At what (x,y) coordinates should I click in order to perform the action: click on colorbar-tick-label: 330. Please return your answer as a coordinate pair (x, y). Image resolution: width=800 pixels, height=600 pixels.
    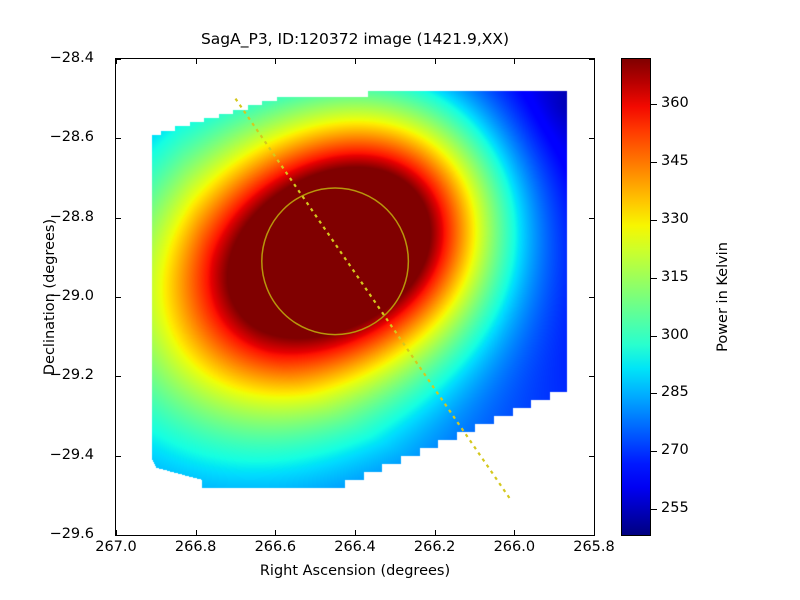
    Looking at the image, I should click on (675, 218).